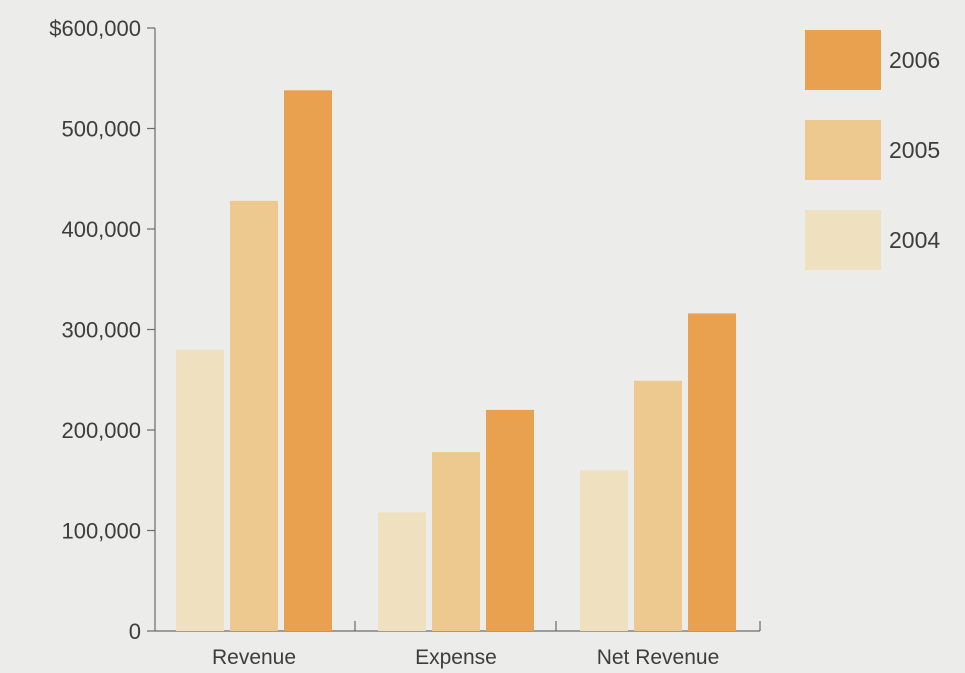 The width and height of the screenshot is (965, 673). What do you see at coordinates (101, 531) in the screenshot?
I see `y-tick-label: 100,000` at bounding box center [101, 531].